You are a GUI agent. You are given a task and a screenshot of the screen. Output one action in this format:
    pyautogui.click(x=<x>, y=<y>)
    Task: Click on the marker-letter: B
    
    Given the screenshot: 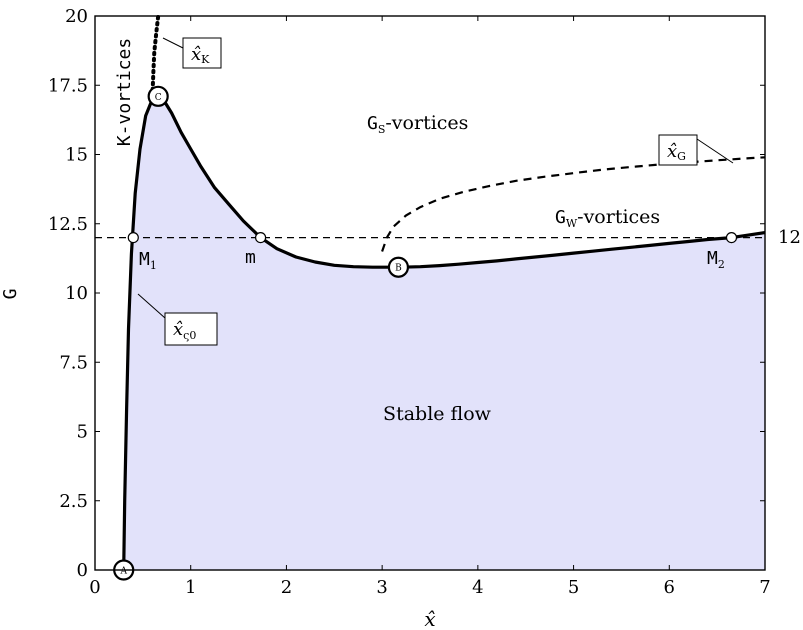 What is the action you would take?
    pyautogui.click(x=398, y=269)
    